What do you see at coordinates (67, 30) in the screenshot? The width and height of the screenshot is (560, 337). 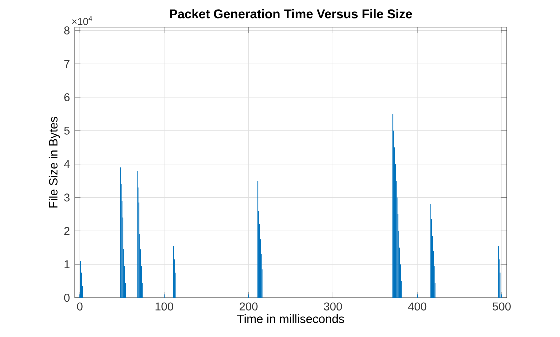 I see `y-tick-label: 8` at bounding box center [67, 30].